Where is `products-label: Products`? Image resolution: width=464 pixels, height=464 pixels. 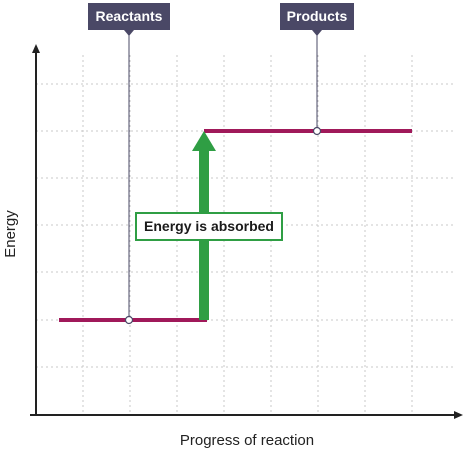
products-label: Products is located at coordinates (317, 16).